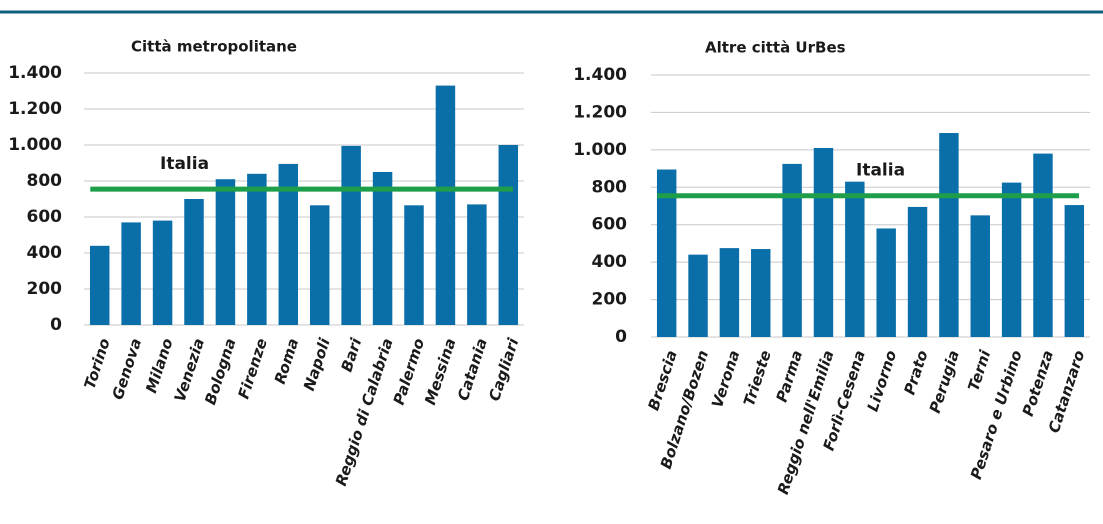 This screenshot has height=524, width=1103. What do you see at coordinates (882, 381) in the screenshot?
I see `x-tick-label: Livorno` at bounding box center [882, 381].